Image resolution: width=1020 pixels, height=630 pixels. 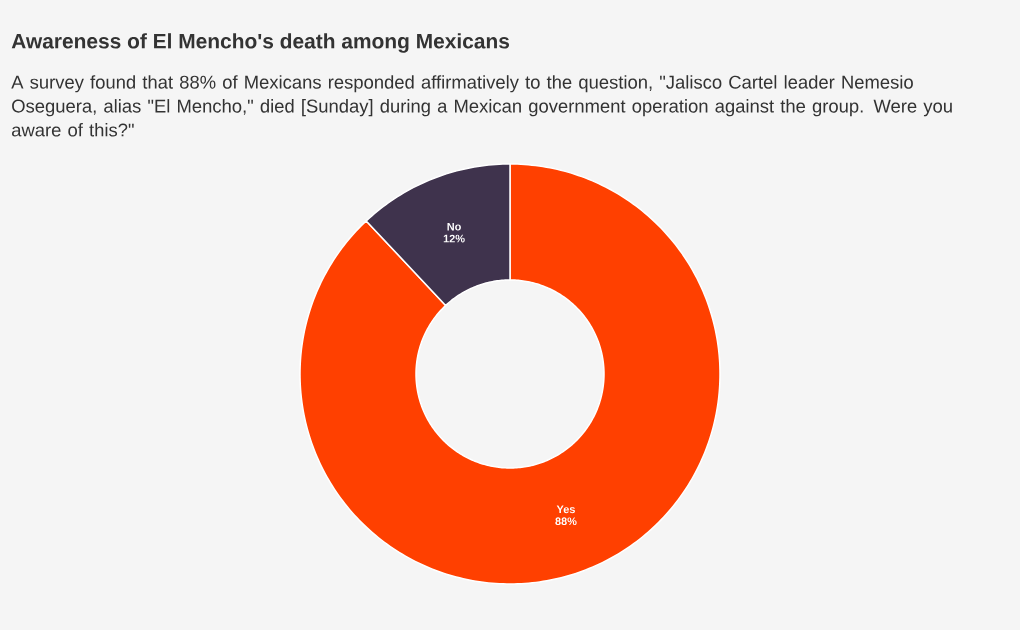 What do you see at coordinates (260, 43) in the screenshot?
I see `chart-title: Awareness of El Mencho's death among Mexicans` at bounding box center [260, 43].